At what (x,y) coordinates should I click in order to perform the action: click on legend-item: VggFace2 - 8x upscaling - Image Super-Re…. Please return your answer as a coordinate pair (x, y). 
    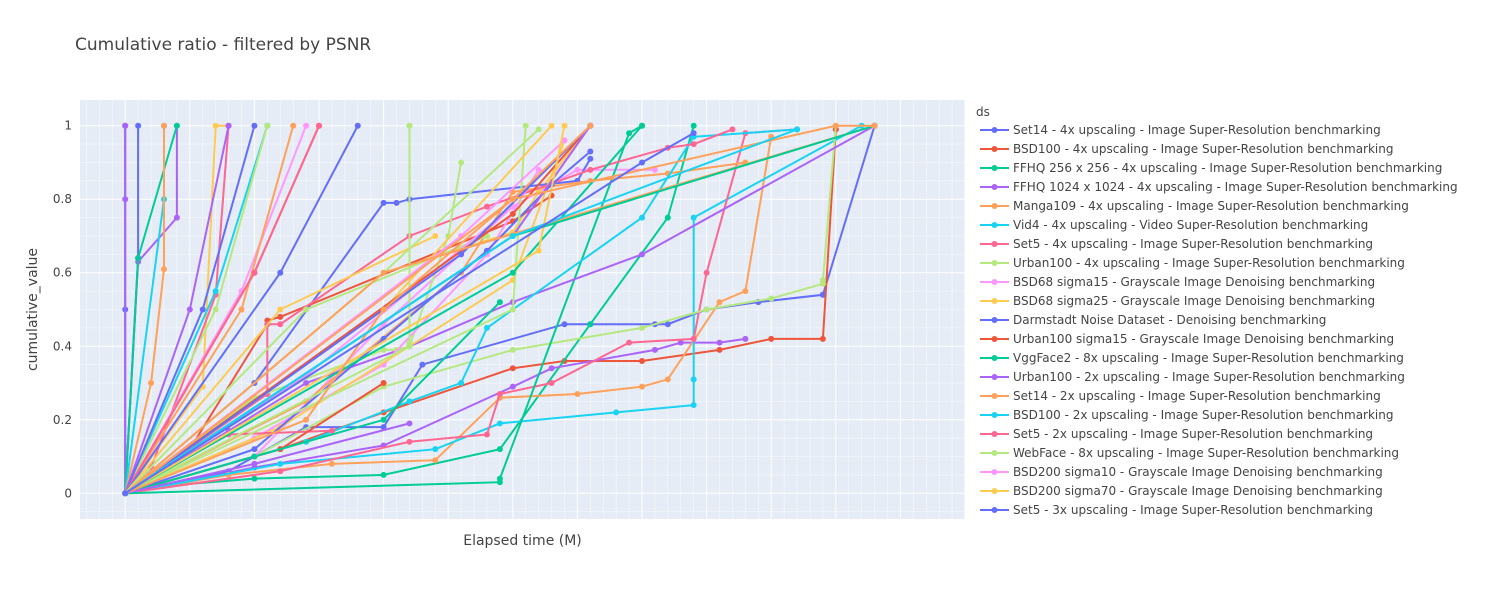
    Looking at the image, I should click on (1192, 358).